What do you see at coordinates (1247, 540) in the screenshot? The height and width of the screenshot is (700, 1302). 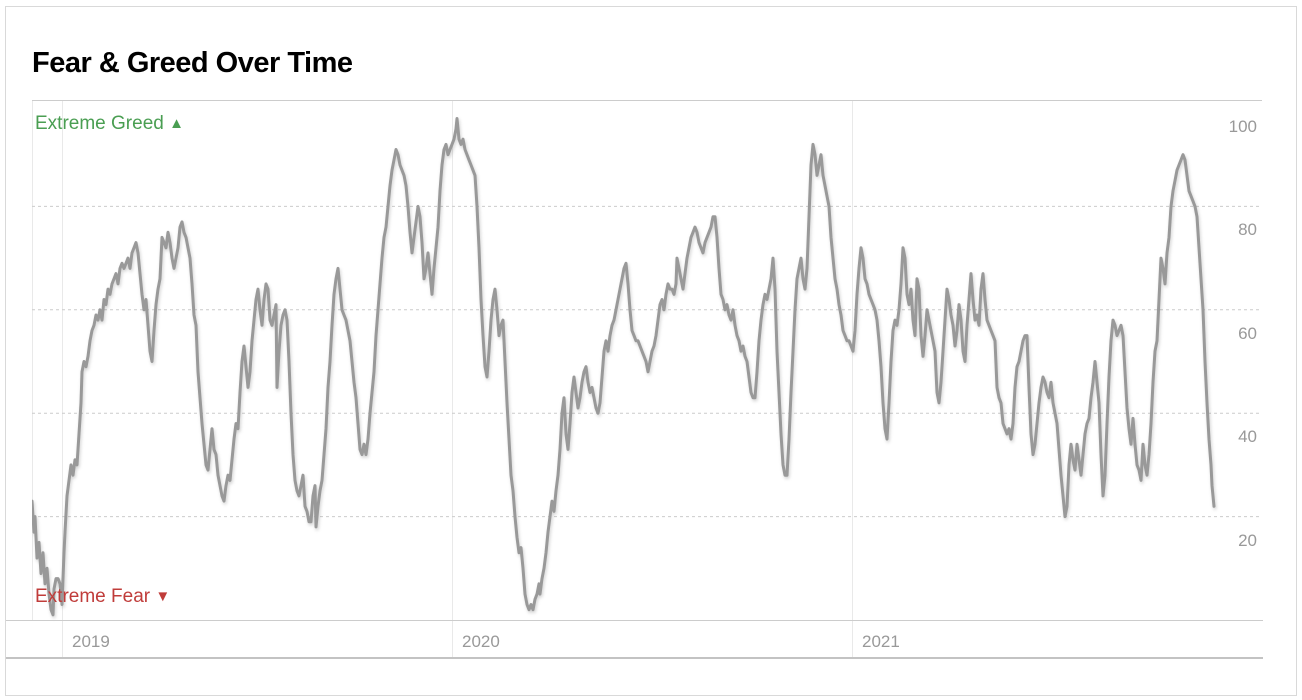 I see `y-axis-label-20: 20` at bounding box center [1247, 540].